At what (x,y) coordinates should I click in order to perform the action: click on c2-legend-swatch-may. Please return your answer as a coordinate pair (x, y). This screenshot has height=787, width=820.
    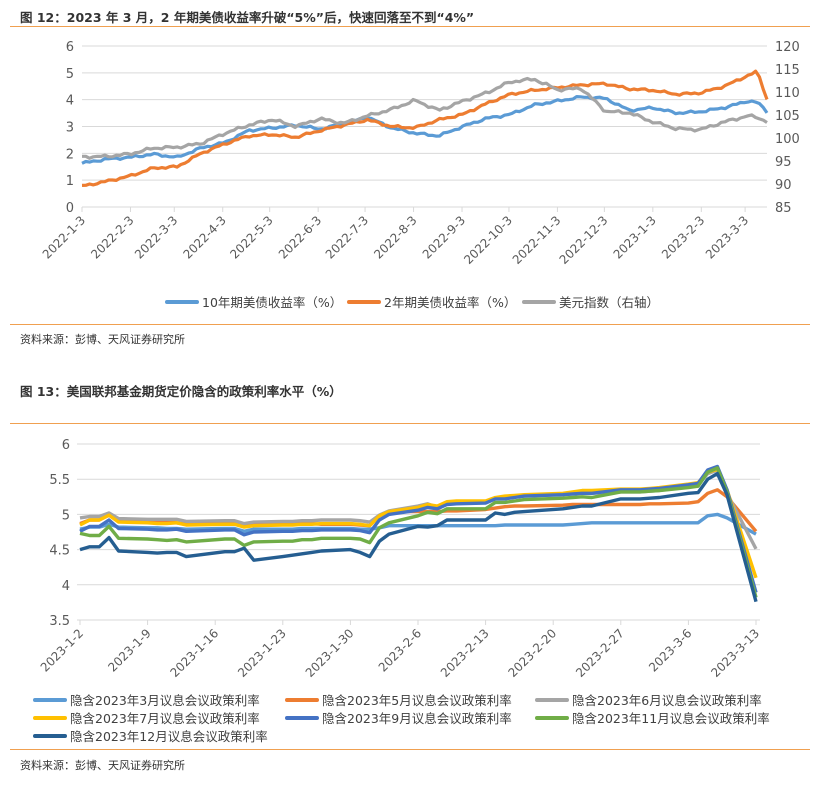
    Looking at the image, I should click on (302, 699).